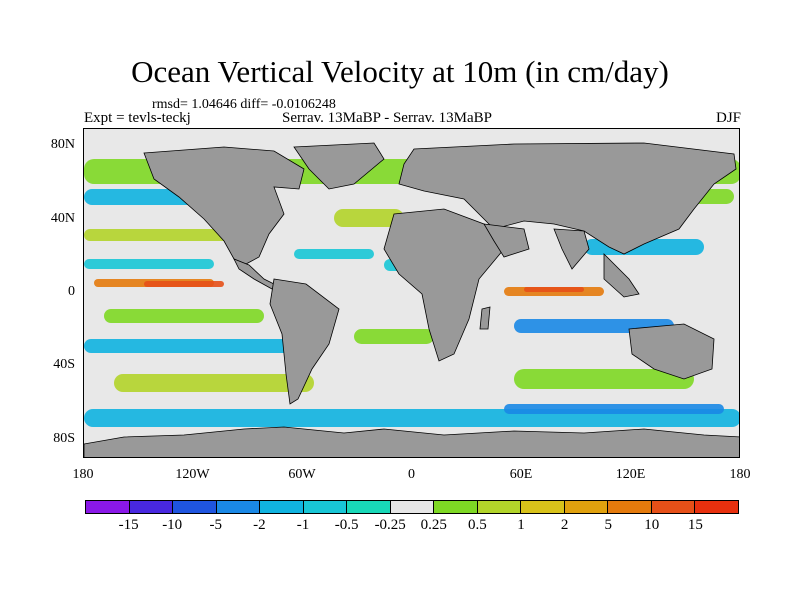  What do you see at coordinates (521, 474) in the screenshot?
I see `lon-label: 60E` at bounding box center [521, 474].